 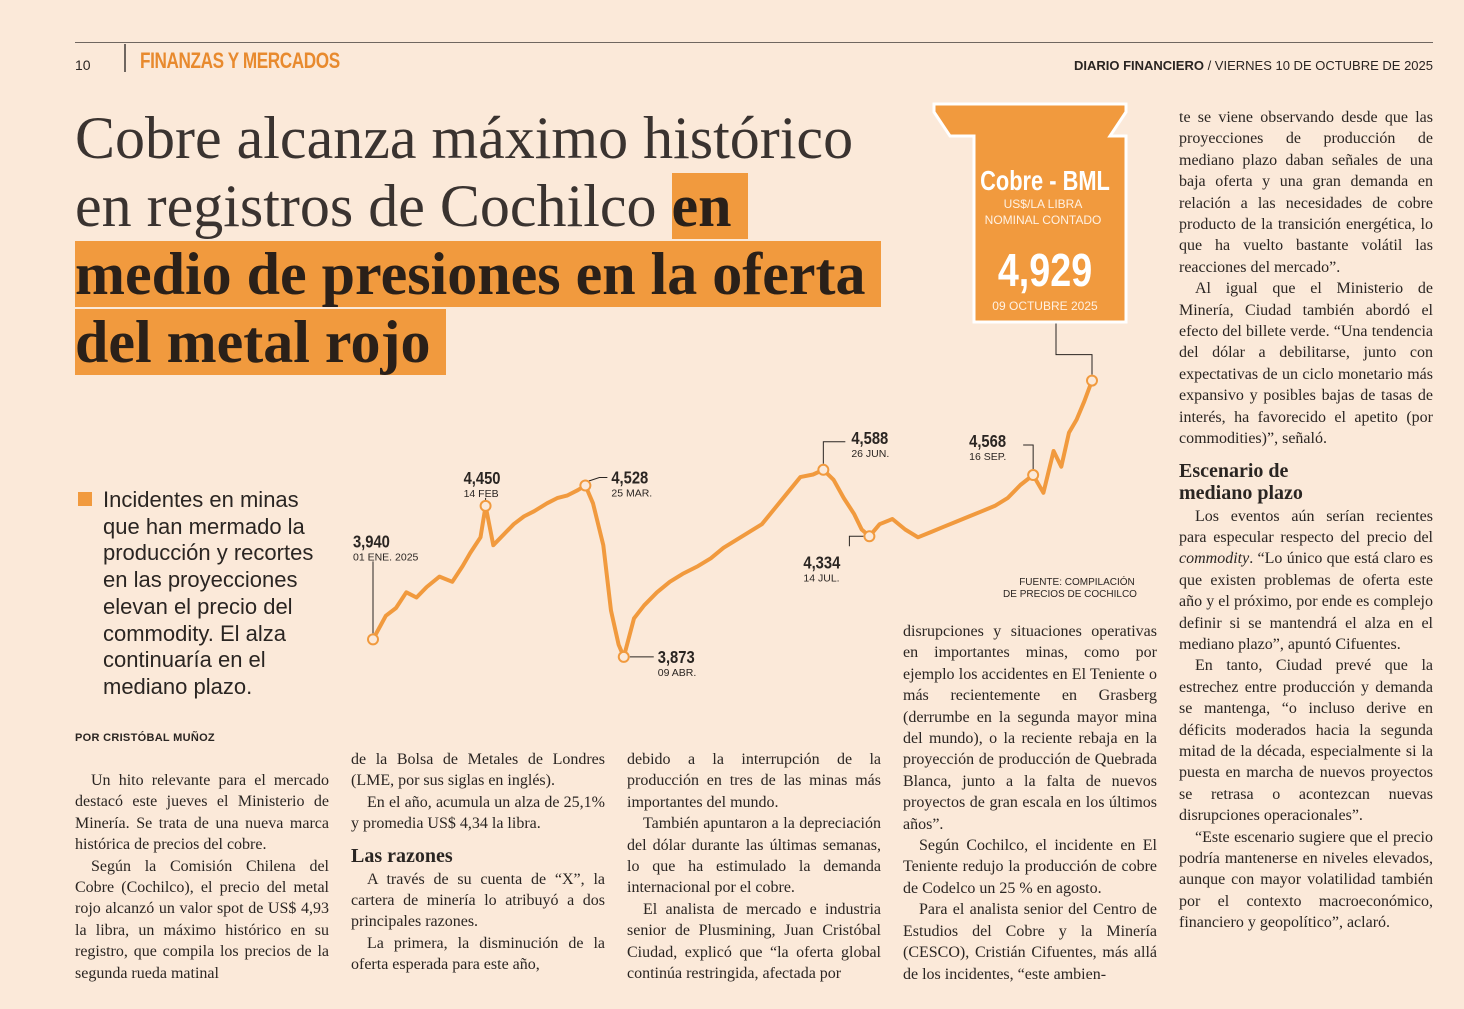 I want to click on publication-name: DIARIO FINANCIERO, so click(x=1138, y=65).